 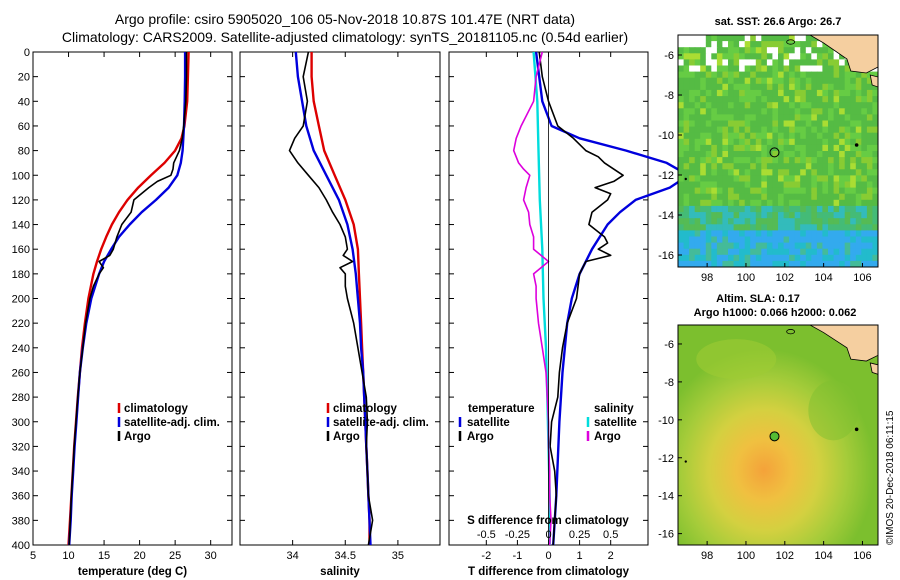 What do you see at coordinates (139, 556) in the screenshot?
I see `x-tick-label: 20` at bounding box center [139, 556].